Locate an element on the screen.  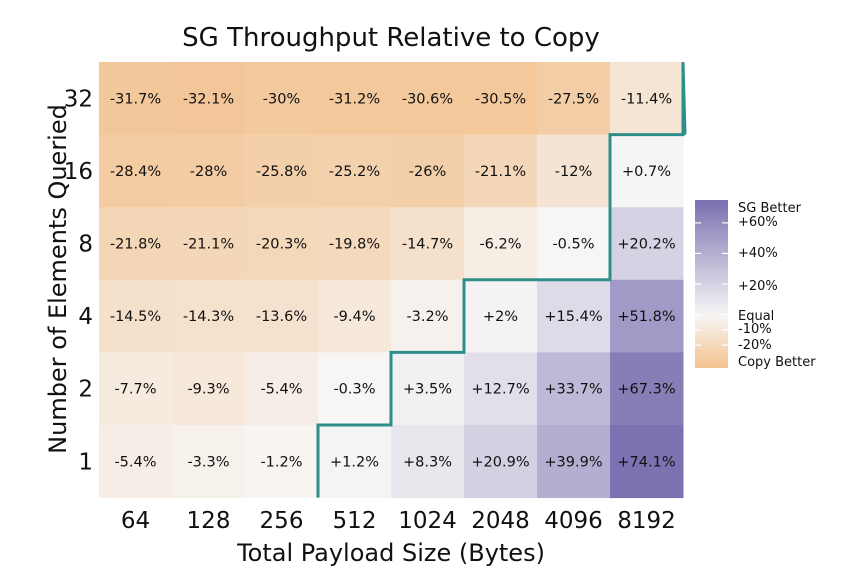
cell-value-label: -0.3% is located at coordinates (354, 390).